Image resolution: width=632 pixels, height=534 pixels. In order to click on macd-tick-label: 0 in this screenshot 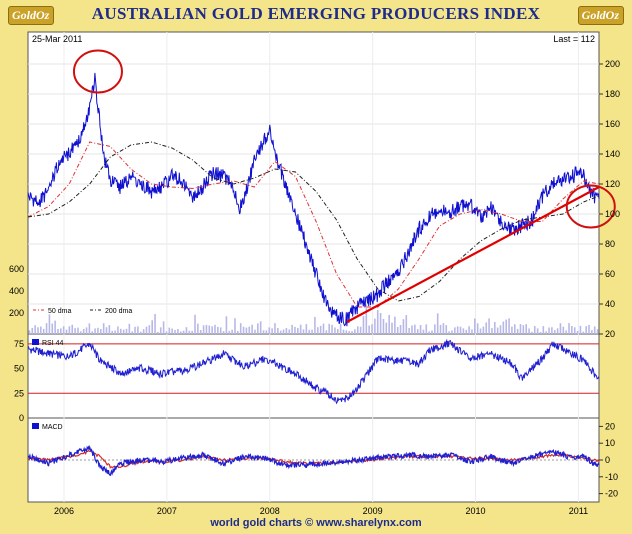, I will do `click(607, 460)`.